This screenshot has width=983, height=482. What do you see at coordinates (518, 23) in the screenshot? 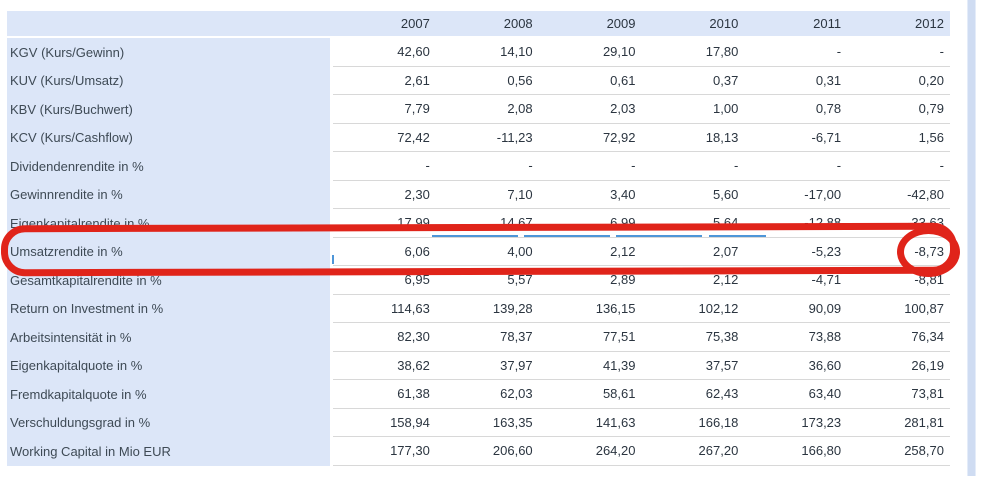
I see `column-header-2008: 2008` at bounding box center [518, 23].